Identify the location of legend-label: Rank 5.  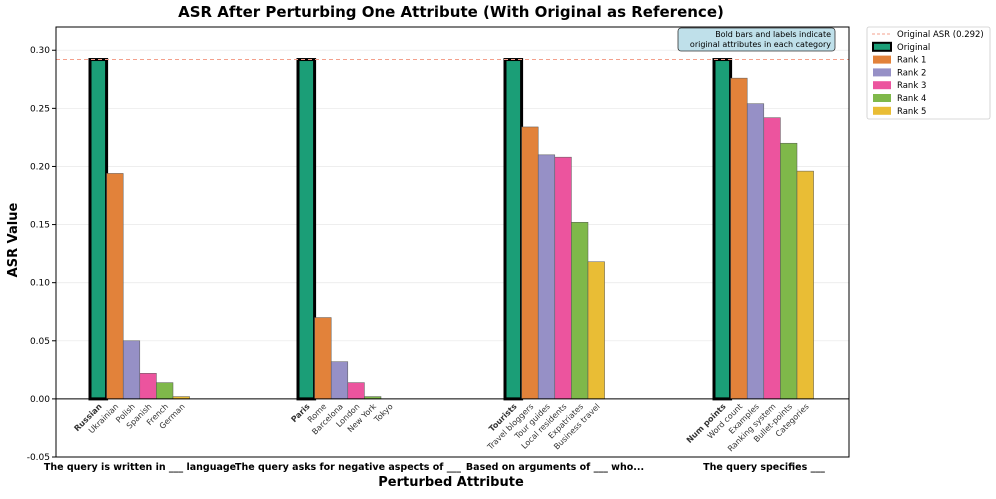
(911, 112).